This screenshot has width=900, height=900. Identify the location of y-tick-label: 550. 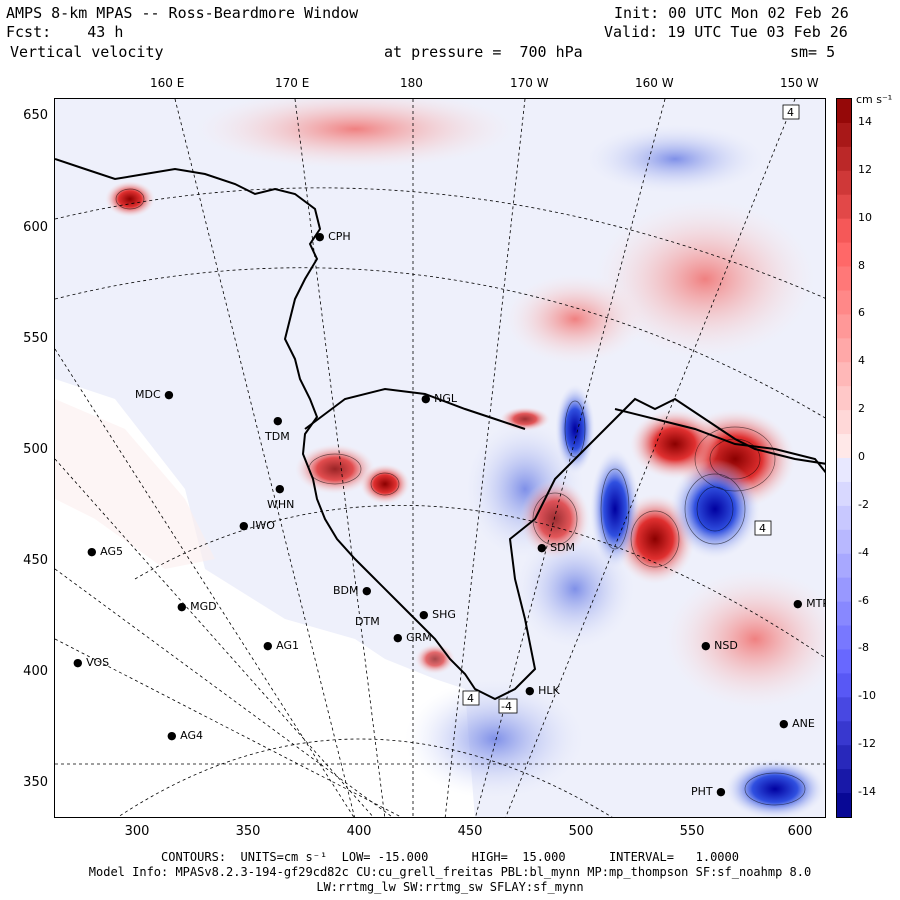
(35, 338).